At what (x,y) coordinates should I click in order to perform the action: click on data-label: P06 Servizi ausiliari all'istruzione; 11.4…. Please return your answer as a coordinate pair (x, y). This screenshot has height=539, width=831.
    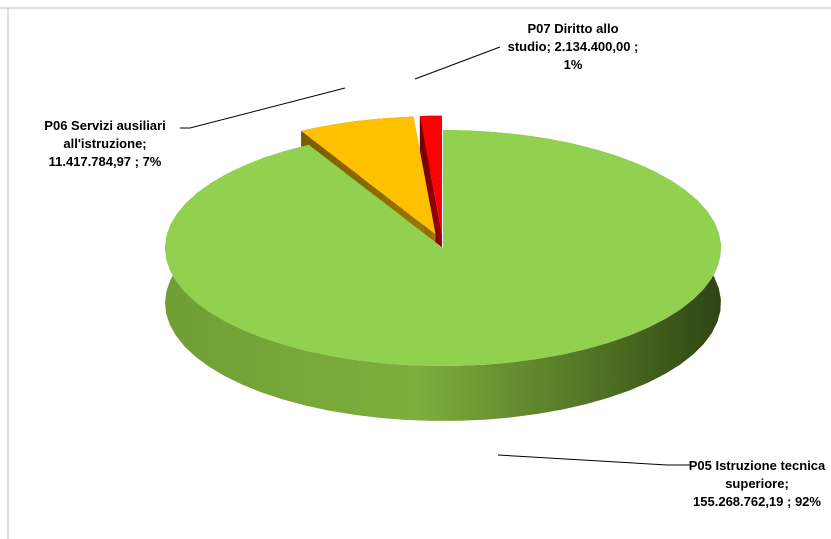
    Looking at the image, I should click on (104, 143).